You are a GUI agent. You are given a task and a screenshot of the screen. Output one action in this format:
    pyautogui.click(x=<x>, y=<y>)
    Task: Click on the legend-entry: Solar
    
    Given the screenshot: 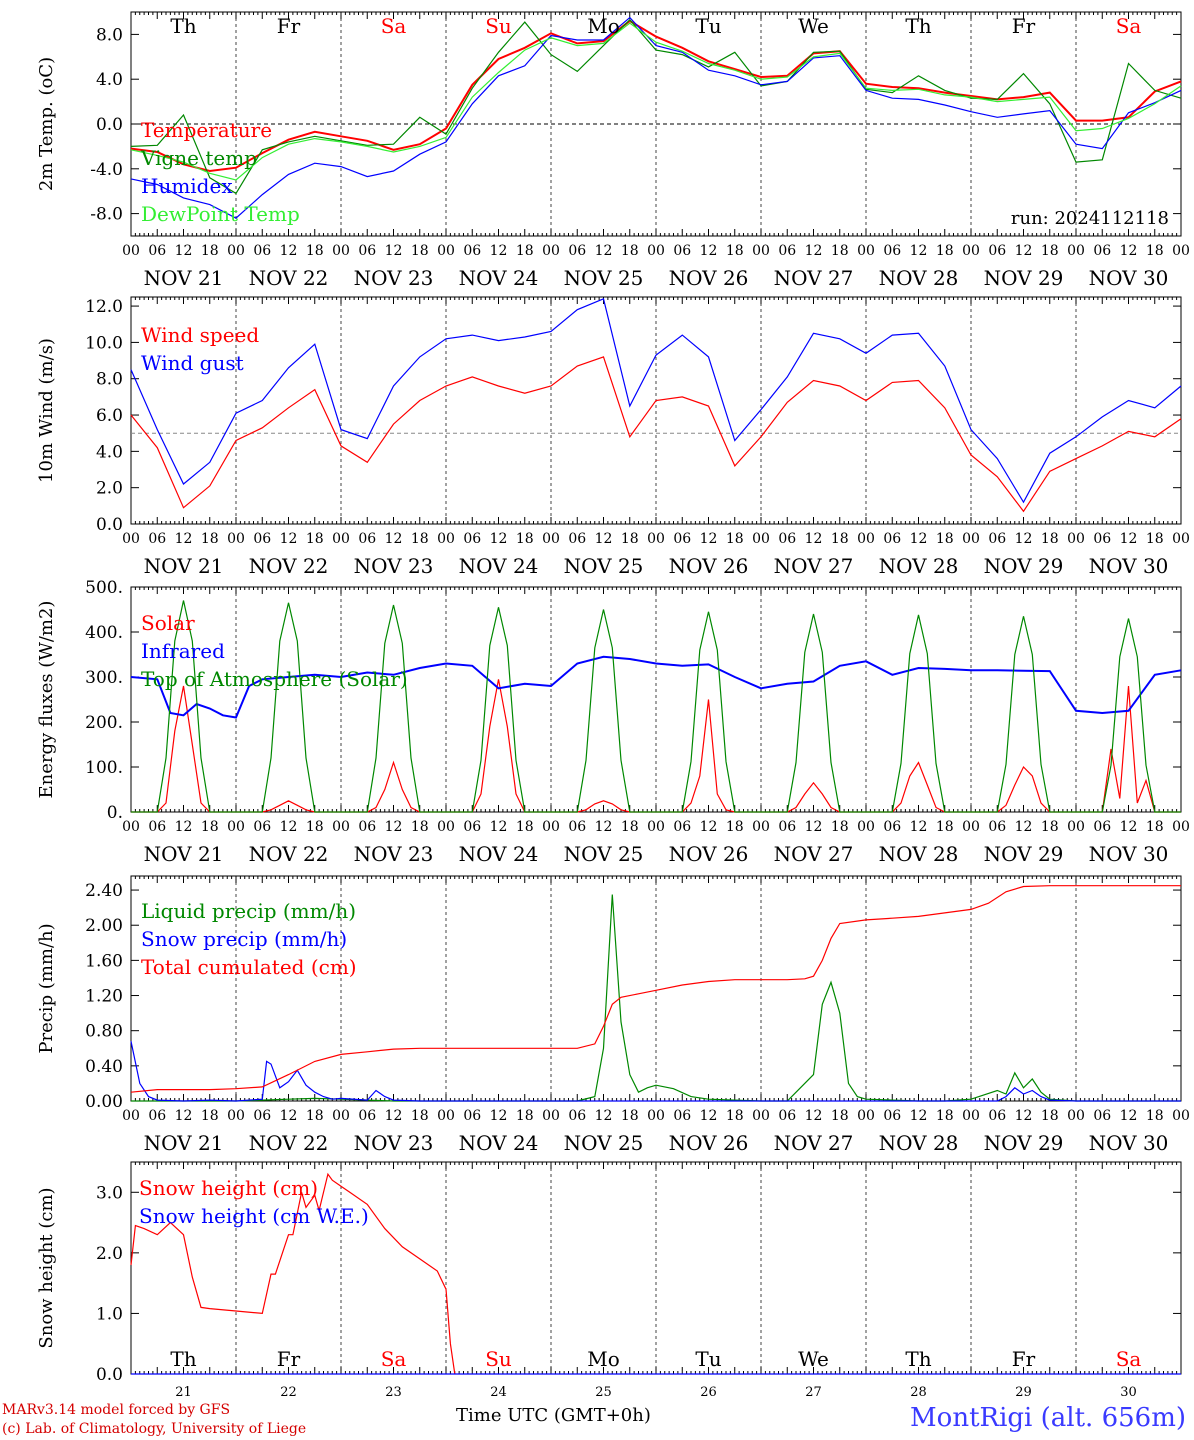 What is the action you would take?
    pyautogui.click(x=168, y=623)
    